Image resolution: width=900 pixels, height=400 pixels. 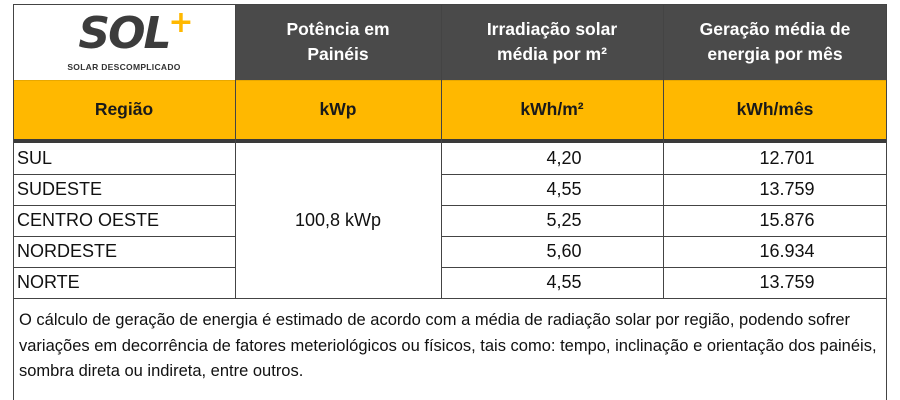 What do you see at coordinates (13, 202) in the screenshot?
I see `col-line-left` at bounding box center [13, 202].